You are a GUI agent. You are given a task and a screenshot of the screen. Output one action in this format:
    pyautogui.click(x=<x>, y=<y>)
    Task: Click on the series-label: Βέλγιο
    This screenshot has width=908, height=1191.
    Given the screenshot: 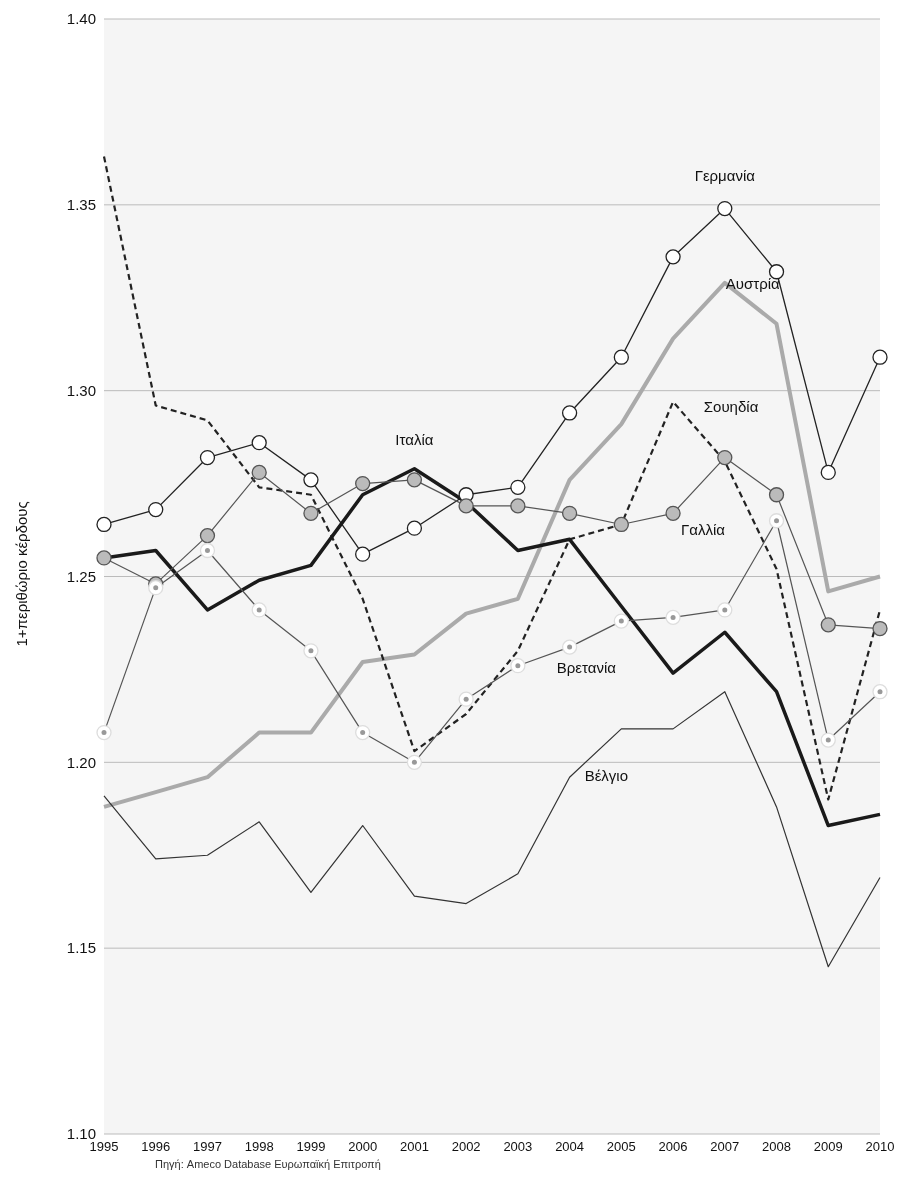 What is the action you would take?
    pyautogui.click(x=606, y=775)
    